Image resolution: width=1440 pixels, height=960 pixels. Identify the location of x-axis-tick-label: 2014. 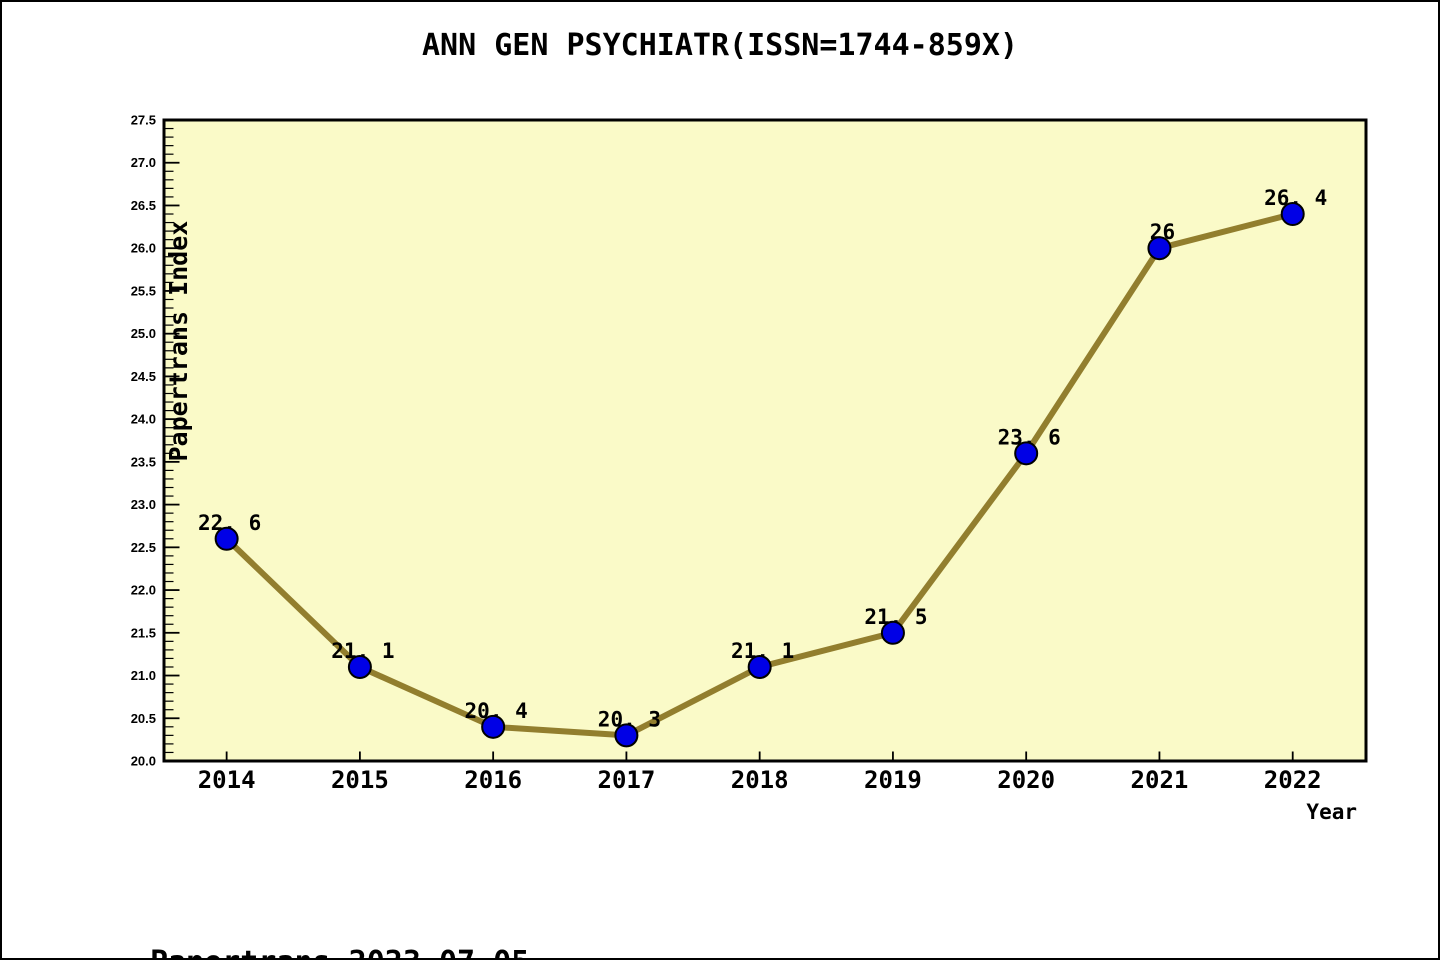
(227, 780).